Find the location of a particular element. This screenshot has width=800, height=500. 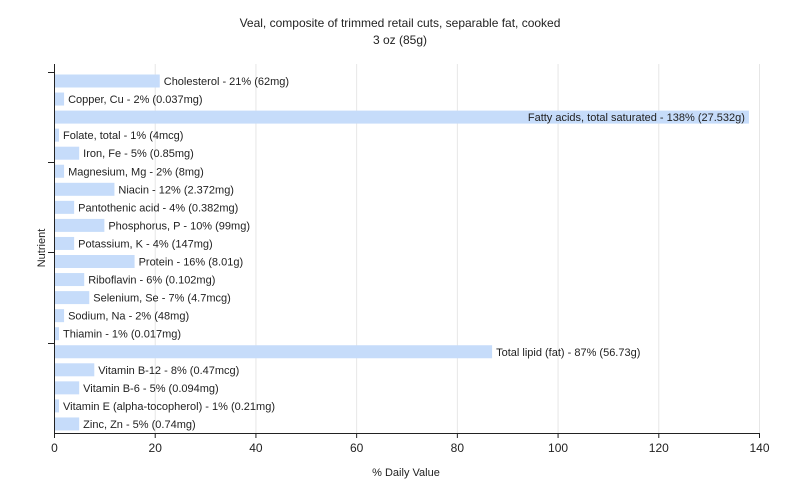

bar-label: Potassium, K - 4% (147mg) is located at coordinates (145, 244).